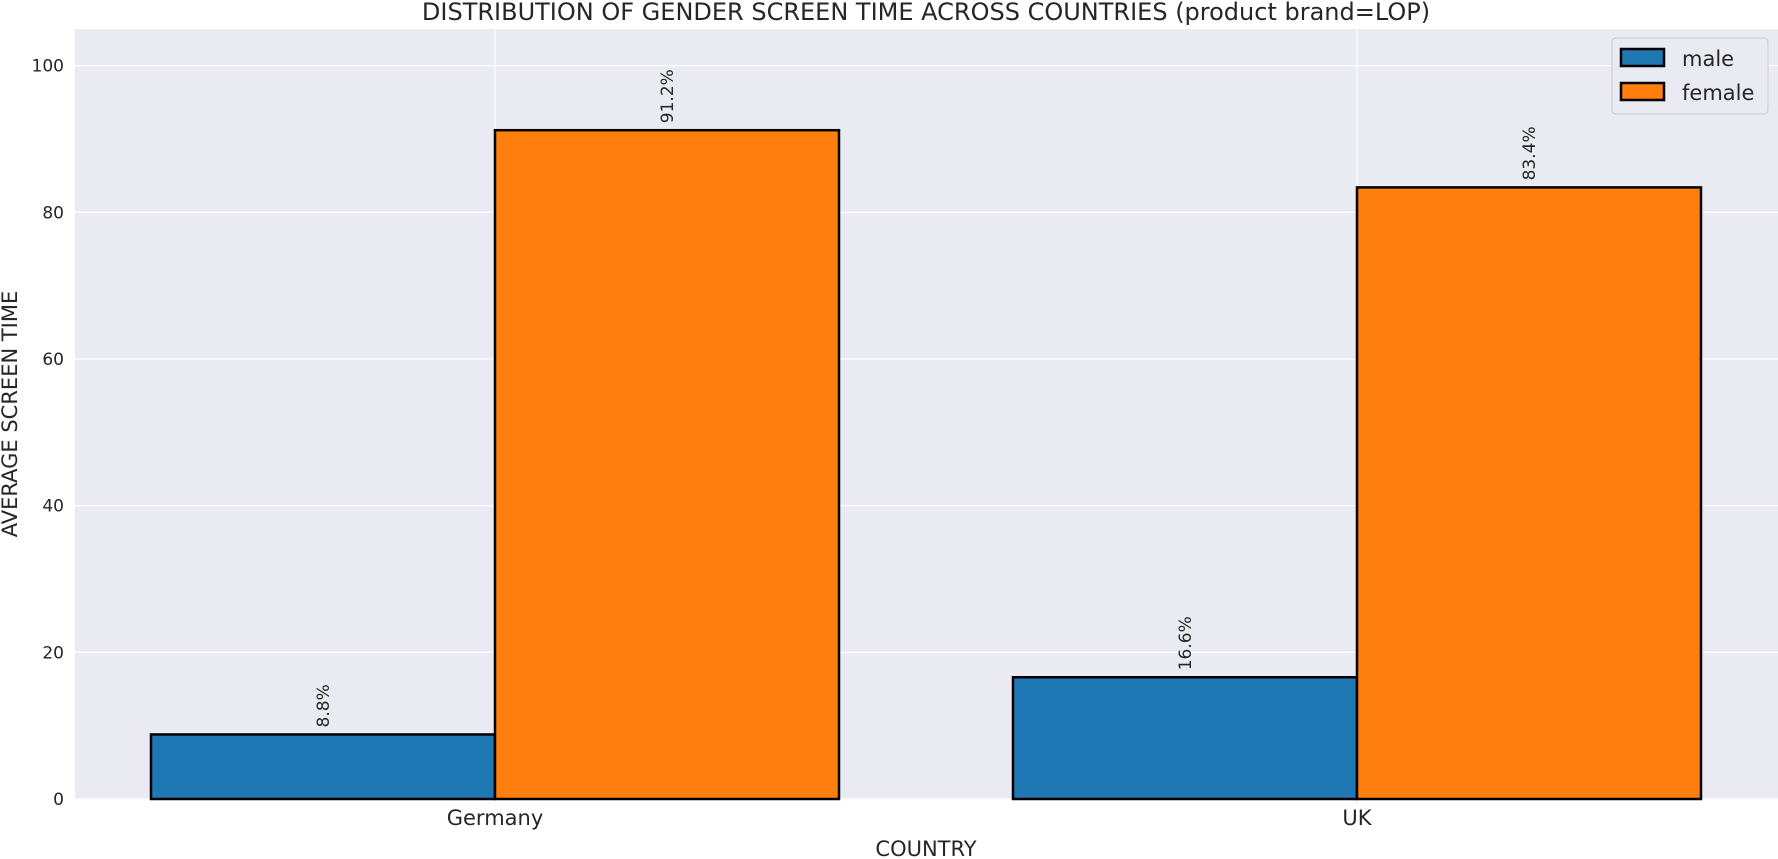  I want to click on legend-label-female: female, so click(1718, 93).